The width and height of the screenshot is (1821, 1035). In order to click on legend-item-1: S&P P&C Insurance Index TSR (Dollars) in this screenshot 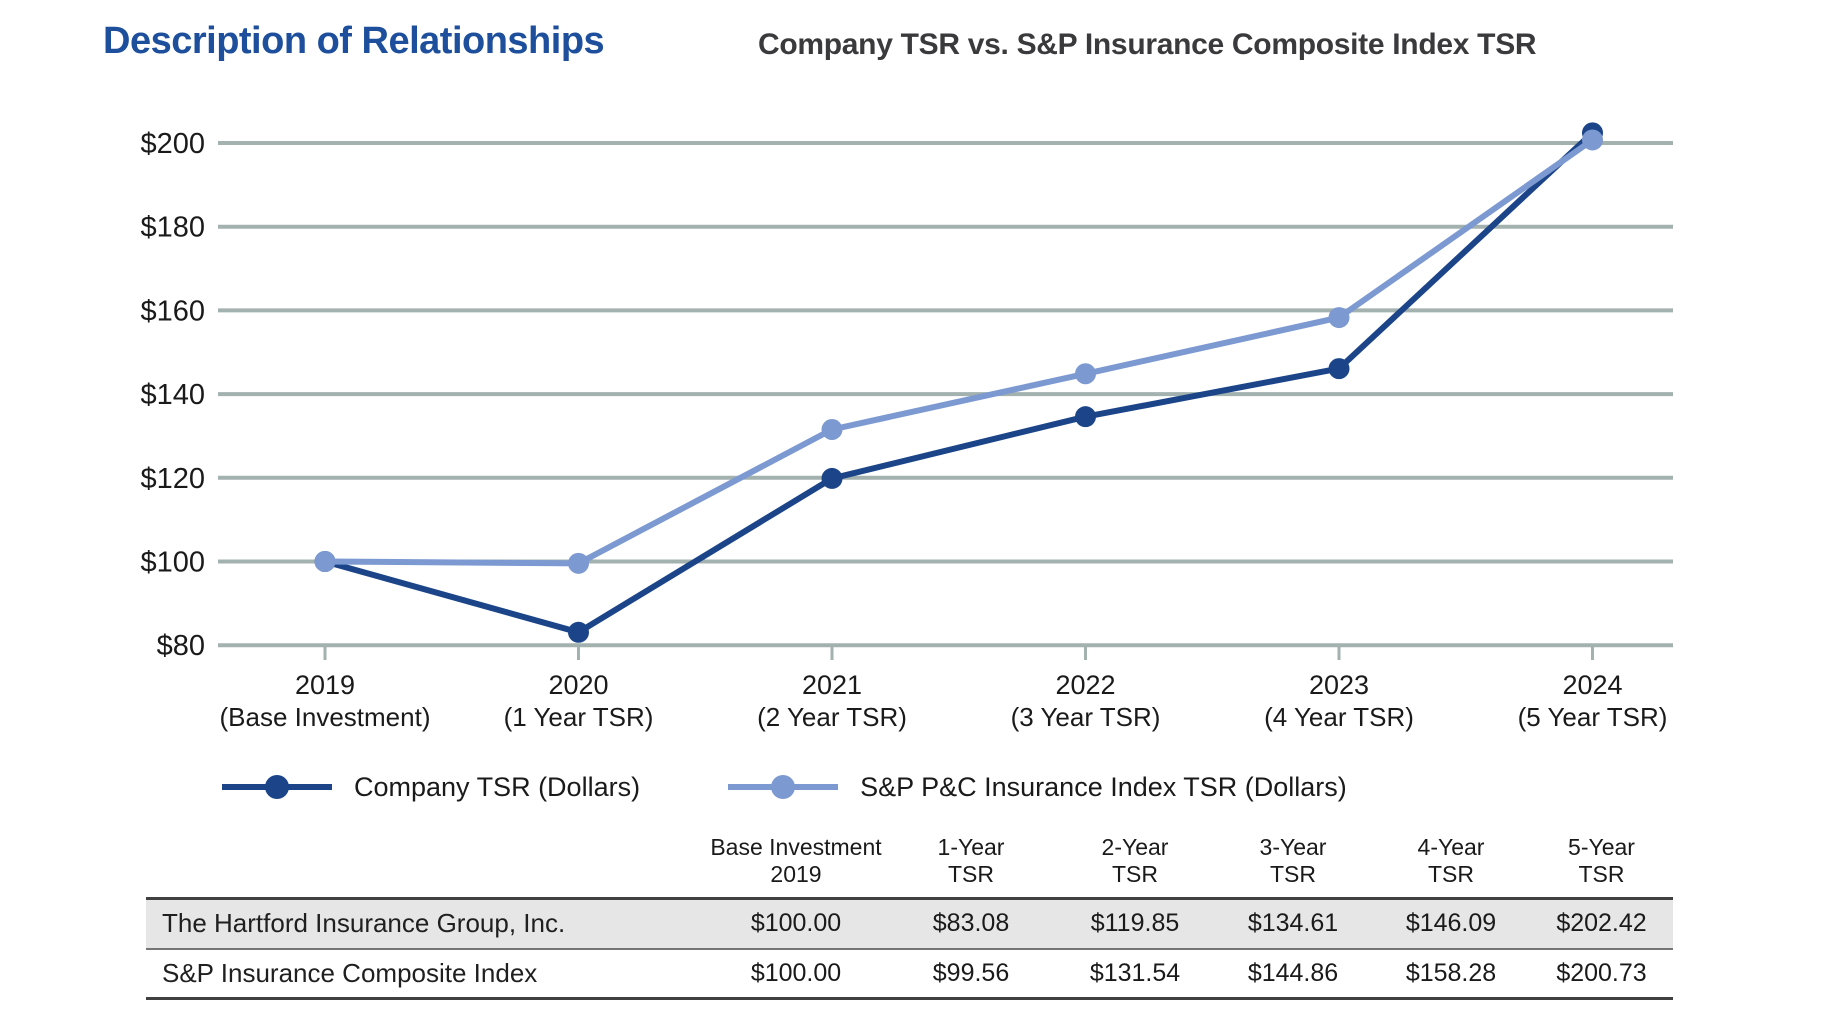, I will do `click(1037, 787)`.